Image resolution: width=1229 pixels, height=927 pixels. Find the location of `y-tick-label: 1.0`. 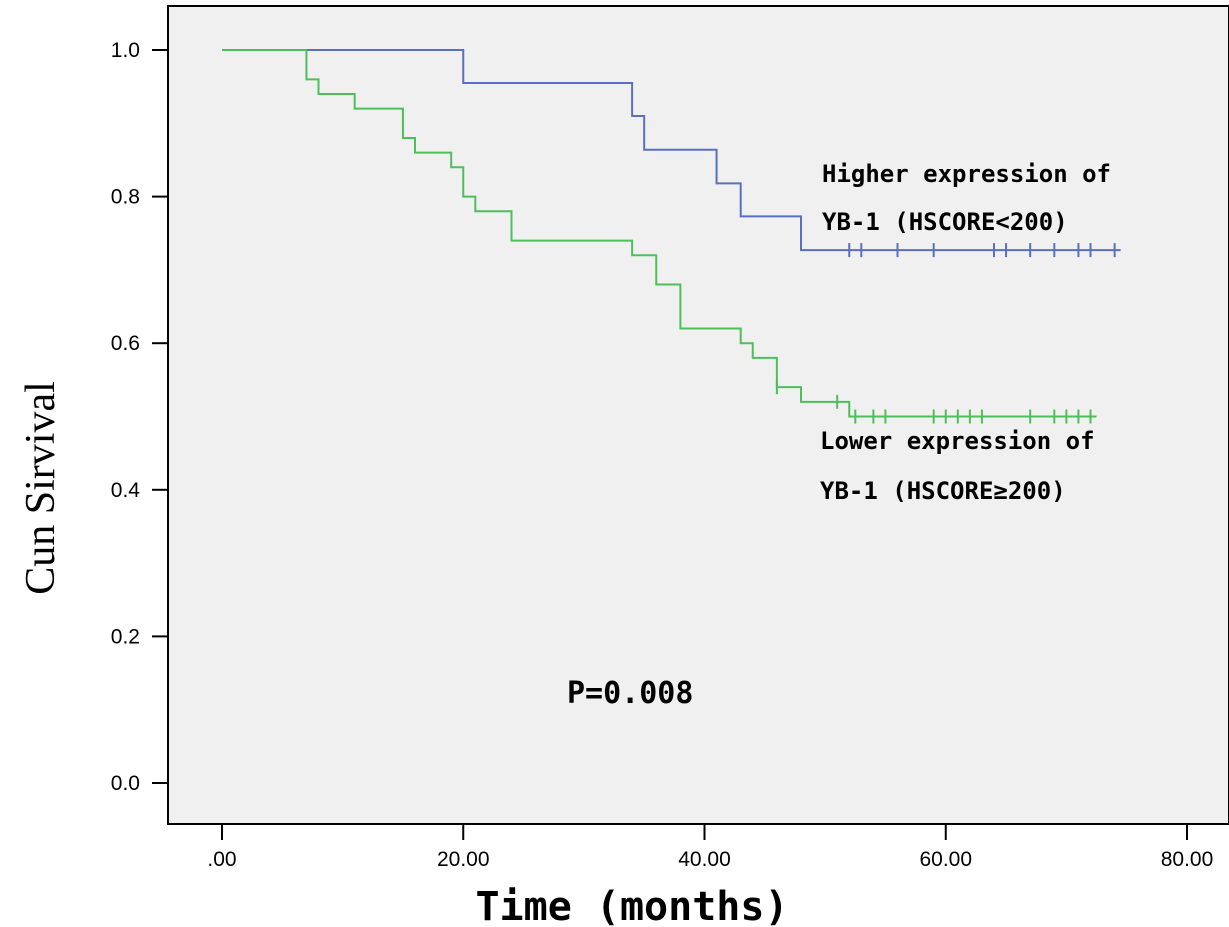

y-tick-label: 1.0 is located at coordinates (125, 50).